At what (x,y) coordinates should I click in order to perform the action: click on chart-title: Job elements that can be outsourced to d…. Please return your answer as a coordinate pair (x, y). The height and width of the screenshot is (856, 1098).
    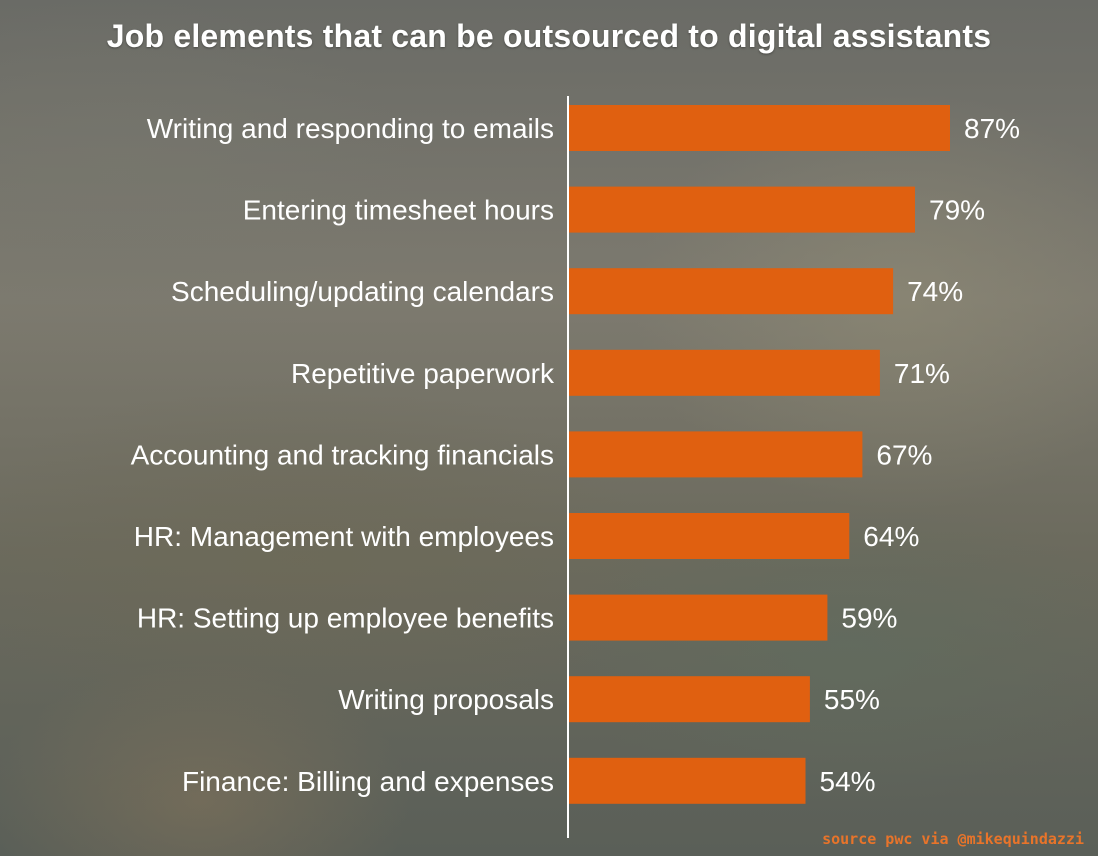
    Looking at the image, I should click on (549, 36).